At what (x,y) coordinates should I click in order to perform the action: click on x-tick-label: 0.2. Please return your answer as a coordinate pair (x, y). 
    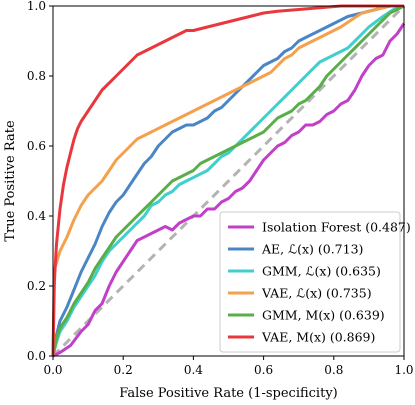
    Looking at the image, I should click on (123, 370).